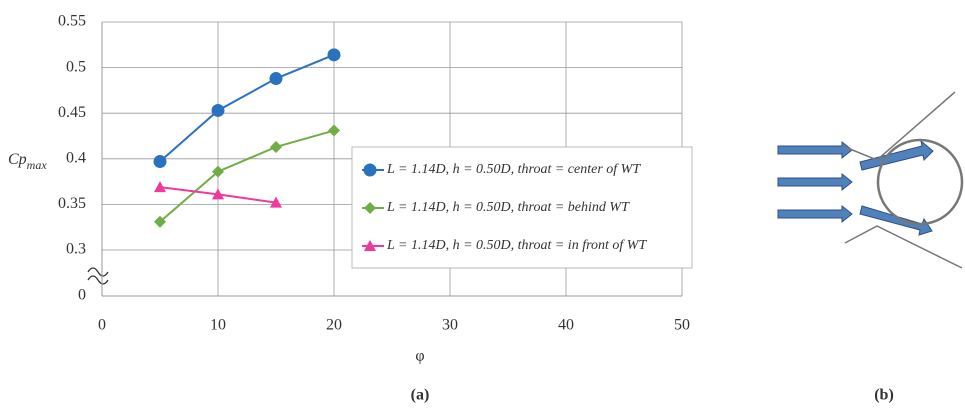 Image resolution: width=965 pixels, height=410 pixels. What do you see at coordinates (334, 325) in the screenshot?
I see `x-tick-label: 20` at bounding box center [334, 325].